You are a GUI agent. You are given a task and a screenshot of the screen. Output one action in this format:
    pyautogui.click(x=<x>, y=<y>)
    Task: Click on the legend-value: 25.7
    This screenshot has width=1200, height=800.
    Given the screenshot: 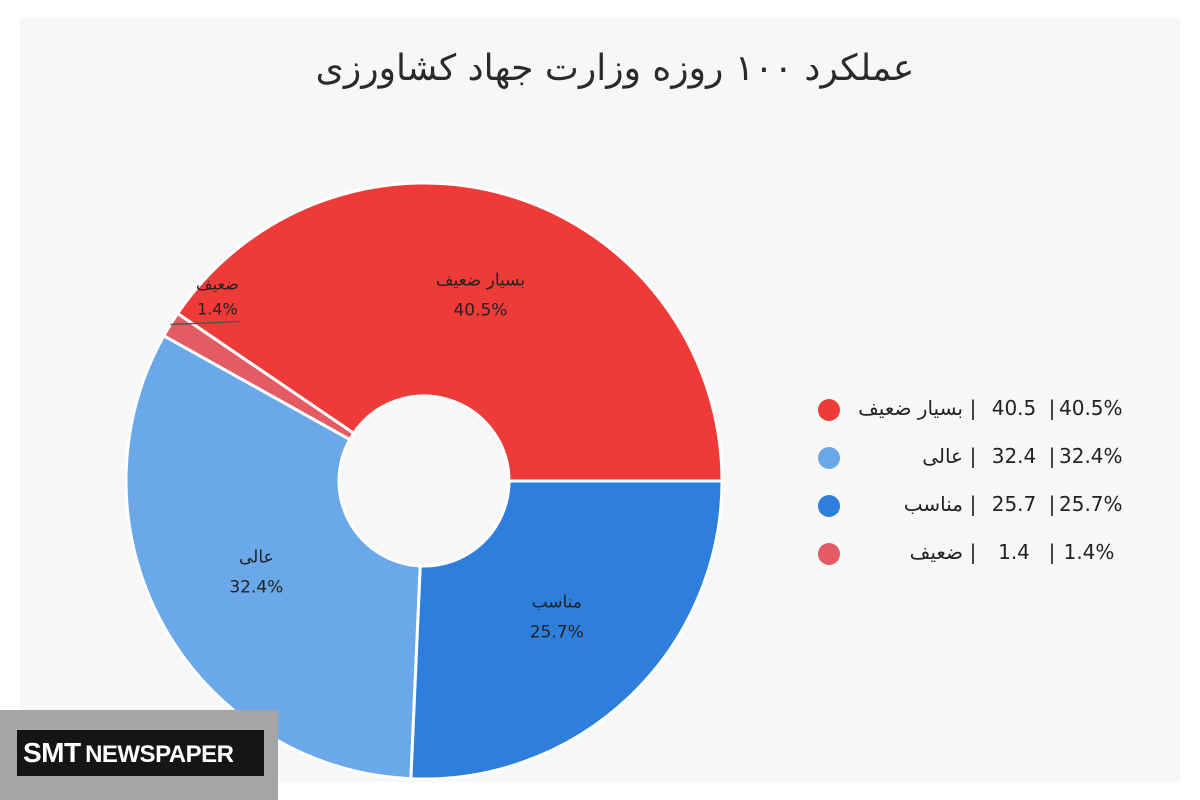 What is the action you would take?
    pyautogui.click(x=1014, y=504)
    